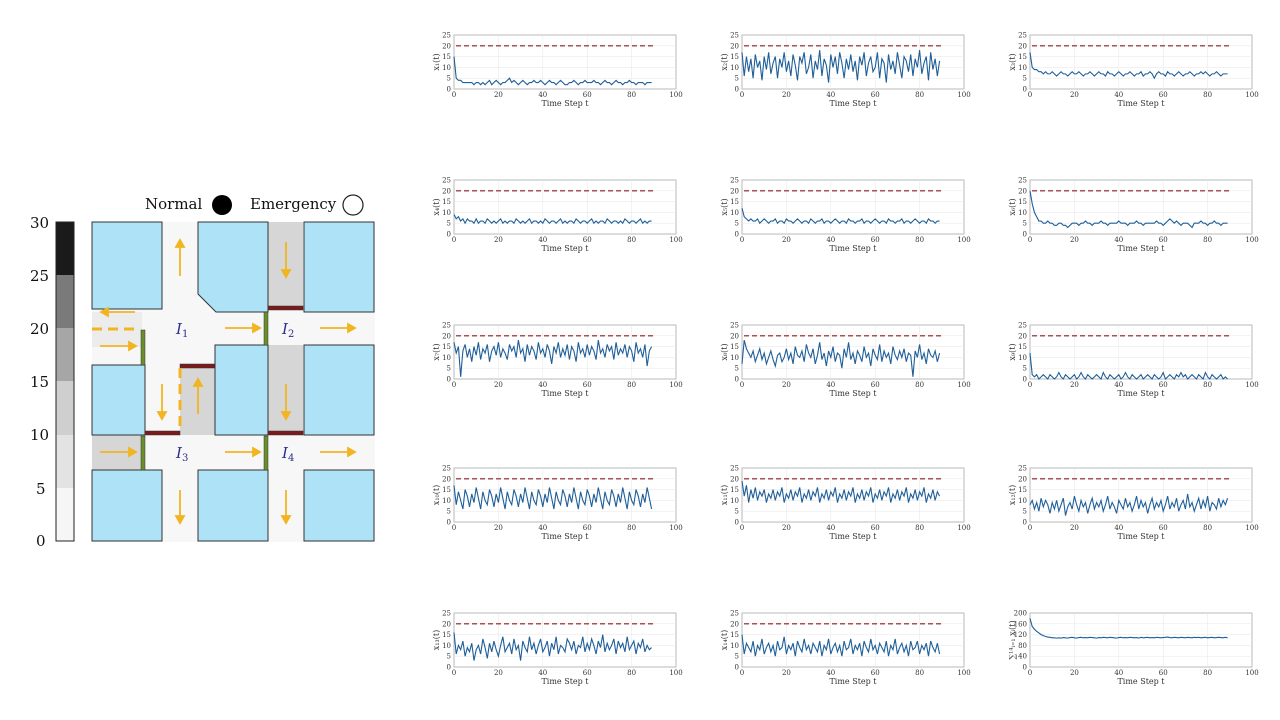 The width and height of the screenshot is (1280, 720). What do you see at coordinates (436, 351) in the screenshot?
I see `y-axis-label: x₇(t)` at bounding box center [436, 351].